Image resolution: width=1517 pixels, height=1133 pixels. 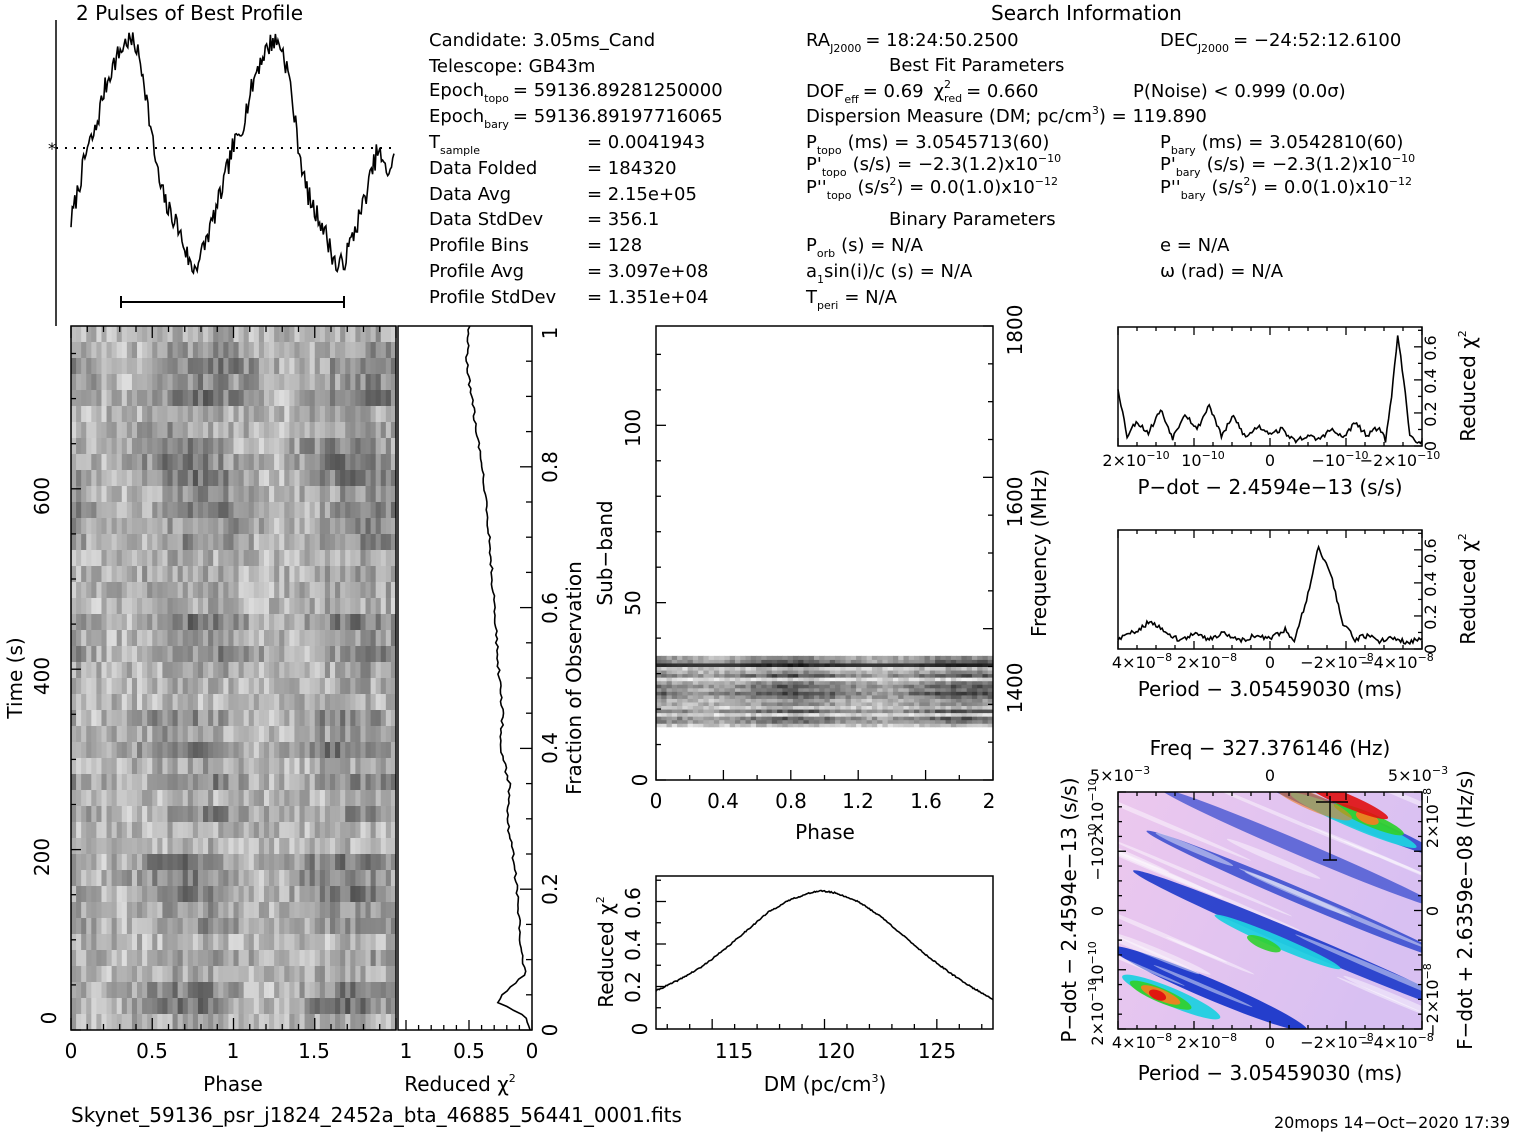 What do you see at coordinates (858, 801) in the screenshot?
I see `sb-xtick-12: 1.2` at bounding box center [858, 801].